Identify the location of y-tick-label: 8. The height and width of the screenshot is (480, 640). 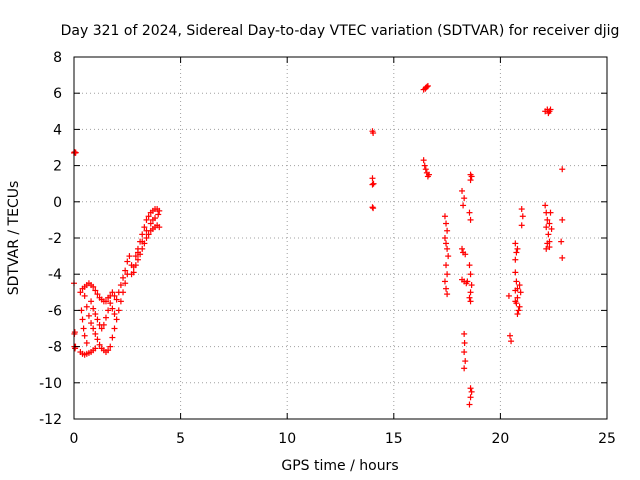
(57, 58).